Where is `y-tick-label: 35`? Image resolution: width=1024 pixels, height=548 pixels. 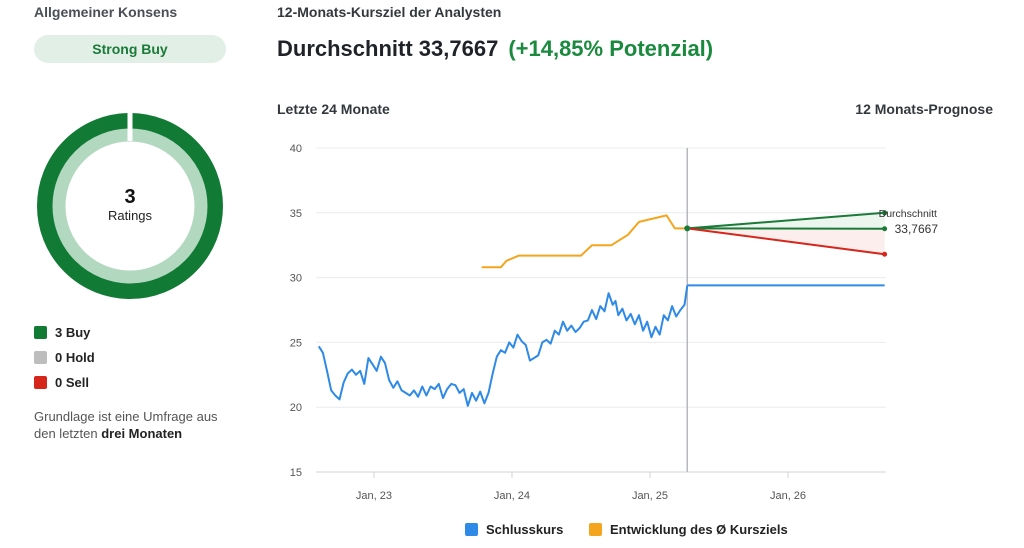
y-tick-label: 35 is located at coordinates (296, 214).